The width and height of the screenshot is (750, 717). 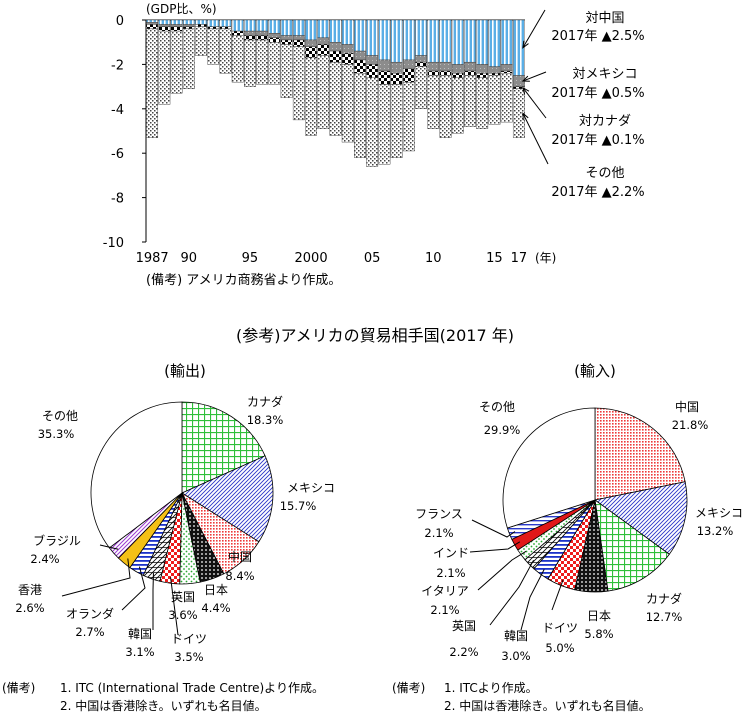 I want to click on pie-slice-value: 3.5%, so click(x=188, y=657).